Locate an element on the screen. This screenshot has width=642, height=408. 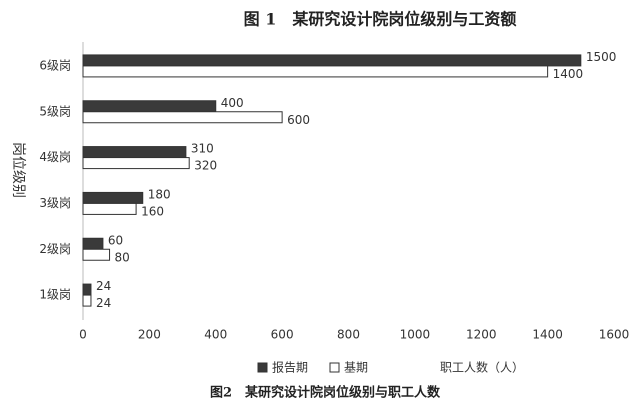
value-label: 160 is located at coordinates (152, 211).